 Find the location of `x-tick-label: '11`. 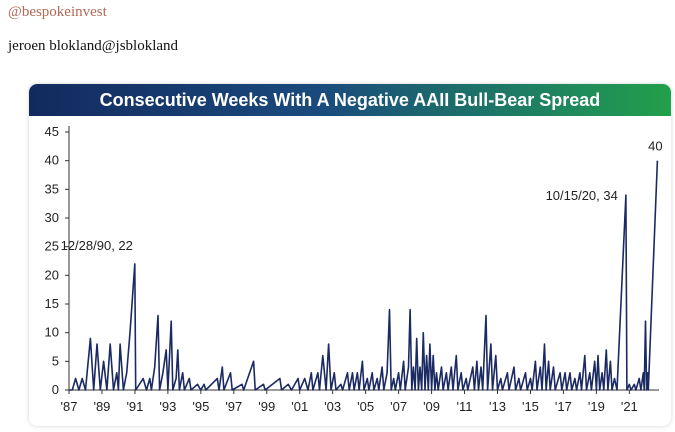

x-tick-label: '11 is located at coordinates (465, 406).